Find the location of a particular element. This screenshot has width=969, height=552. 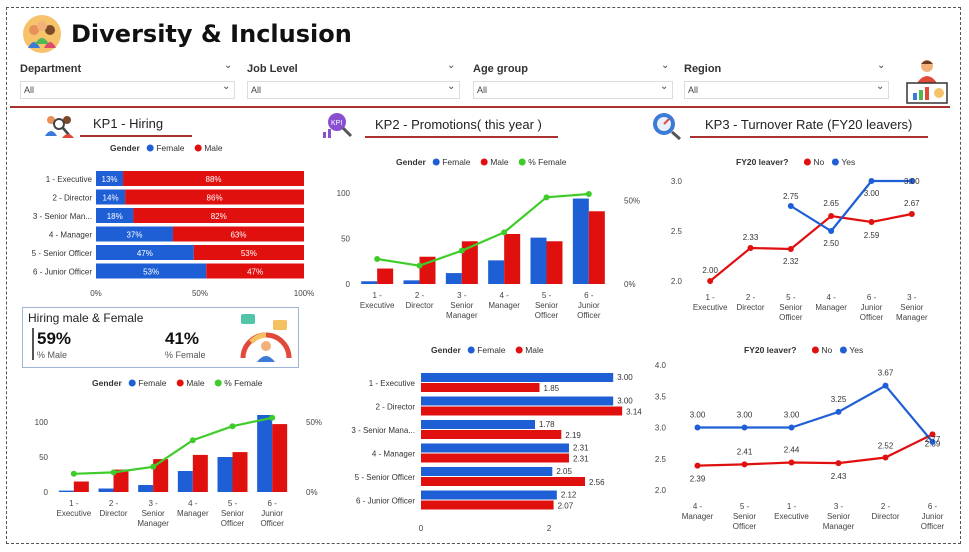

y-tick-label: 3.5 is located at coordinates (661, 396).